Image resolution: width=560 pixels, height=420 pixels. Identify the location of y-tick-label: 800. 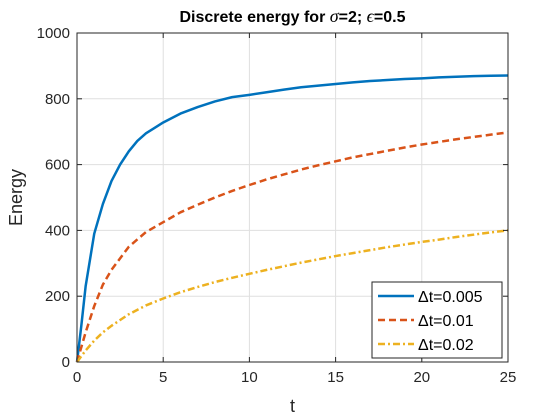
(57, 99).